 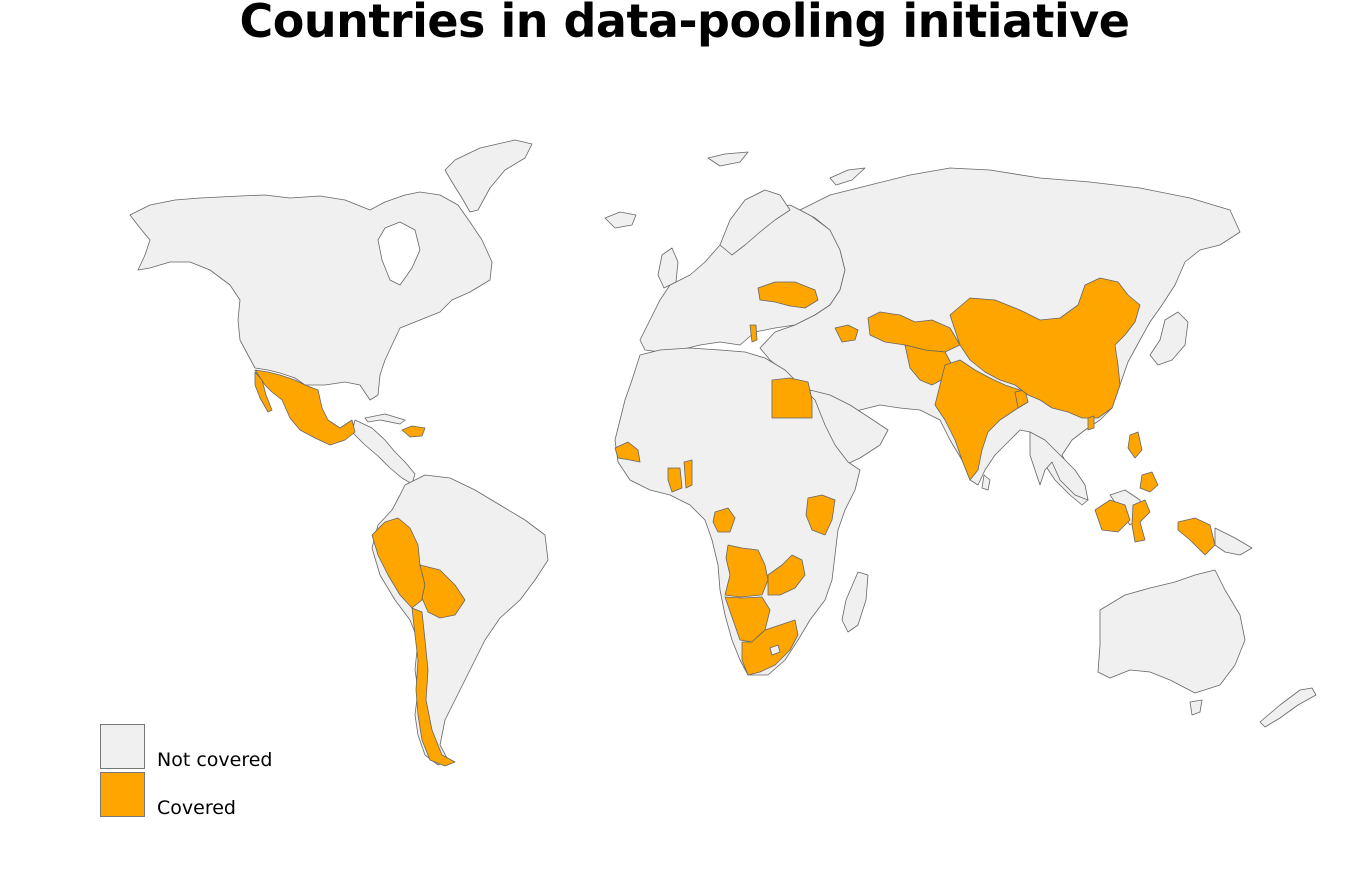 I want to click on country-zambia, so click(x=786, y=575).